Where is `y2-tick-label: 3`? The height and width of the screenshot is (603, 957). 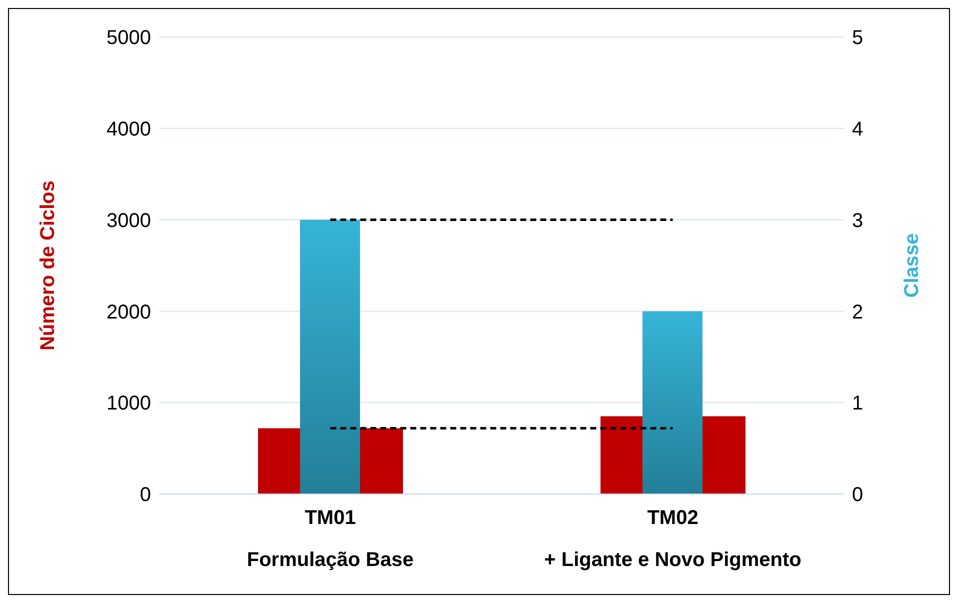 y2-tick-label: 3 is located at coordinates (858, 221).